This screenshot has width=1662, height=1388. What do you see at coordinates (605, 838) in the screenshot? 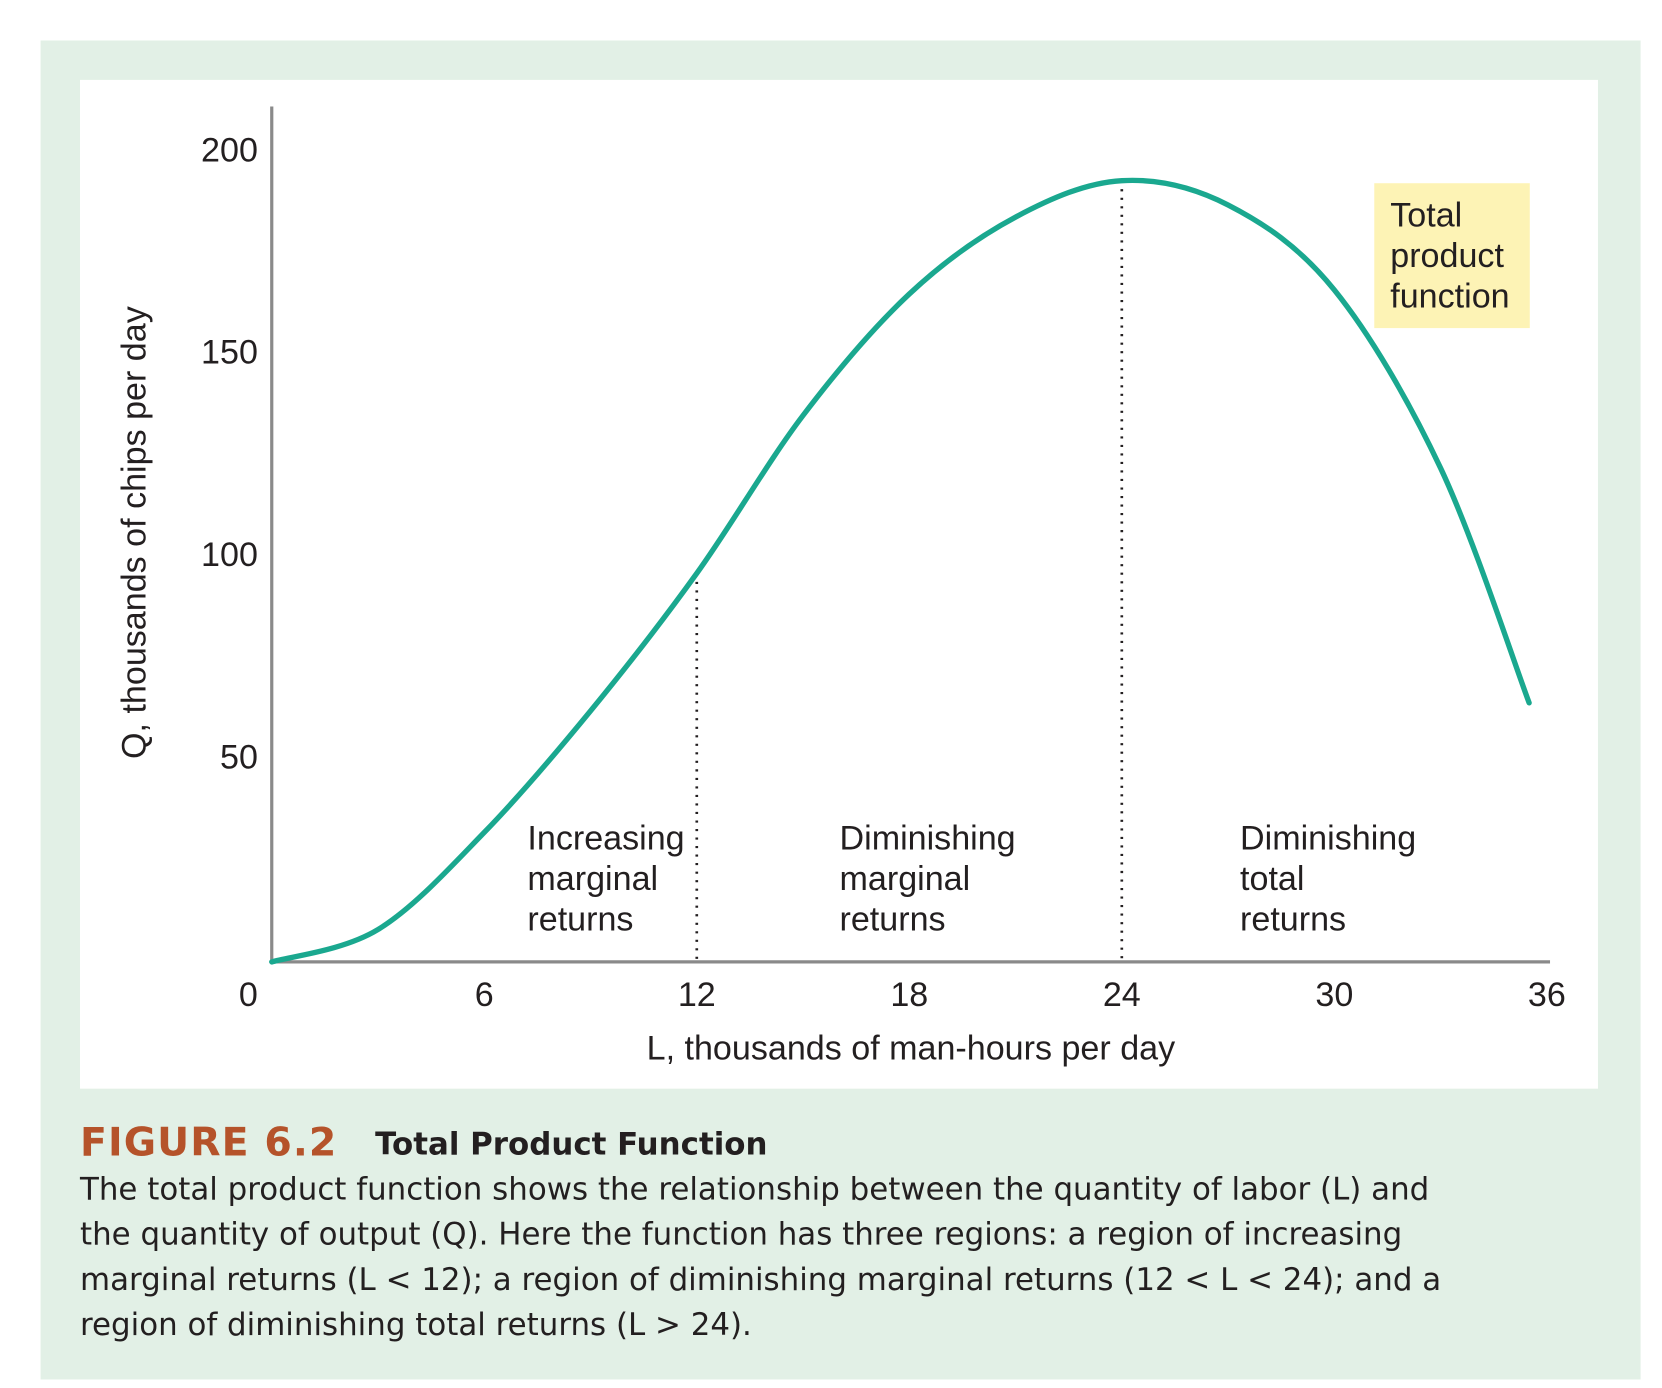
I see `region-label: Increasing` at bounding box center [605, 838].